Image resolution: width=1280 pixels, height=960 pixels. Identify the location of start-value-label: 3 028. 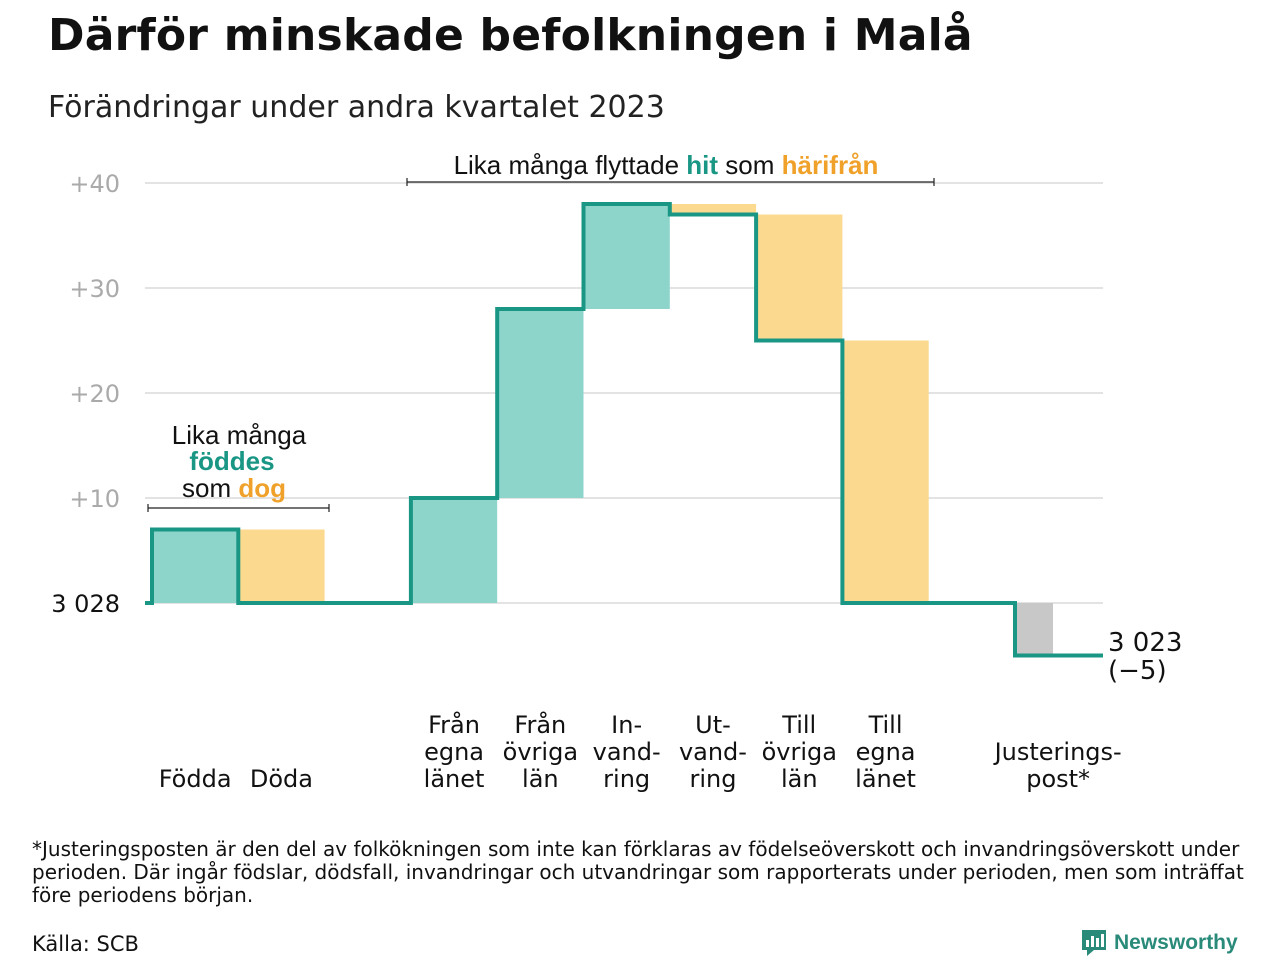
(85, 604).